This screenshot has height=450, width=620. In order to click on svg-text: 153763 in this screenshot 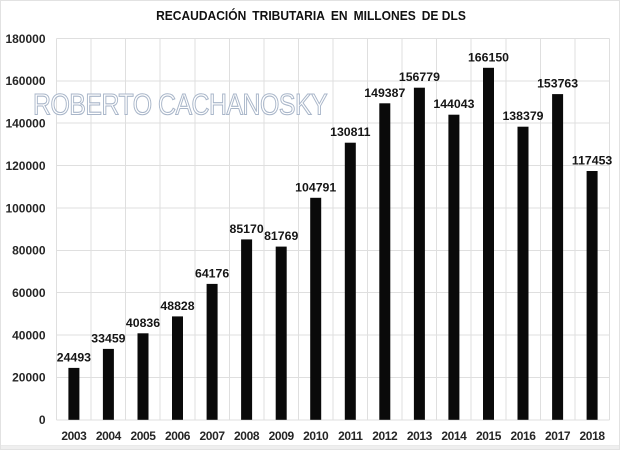, I will do `click(557, 84)`.